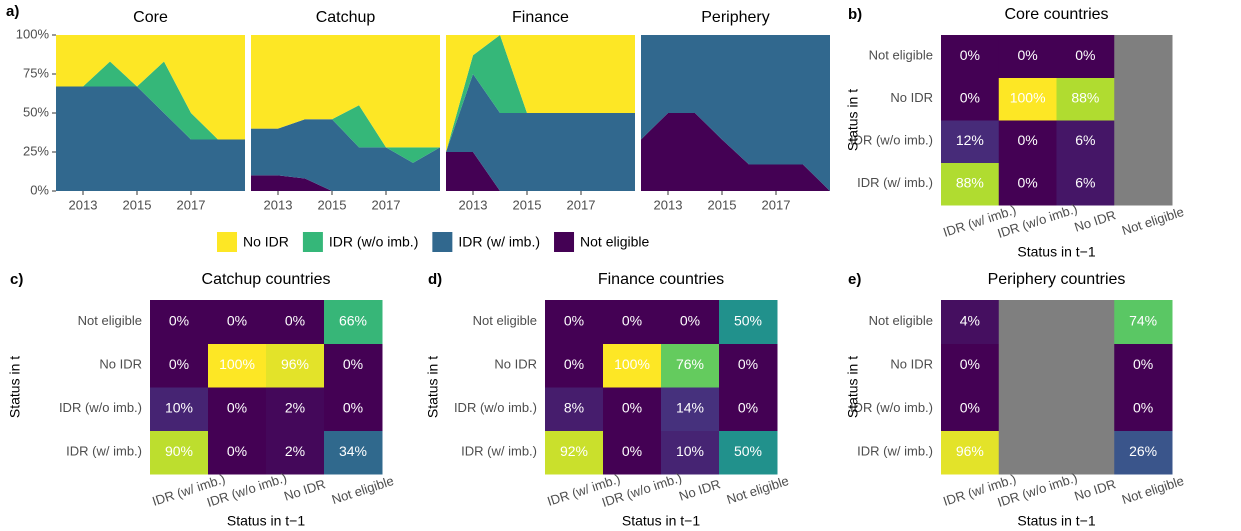 The width and height of the screenshot is (1241, 531). I want to click on legend-label: IDR (w/ imb.), so click(499, 242).